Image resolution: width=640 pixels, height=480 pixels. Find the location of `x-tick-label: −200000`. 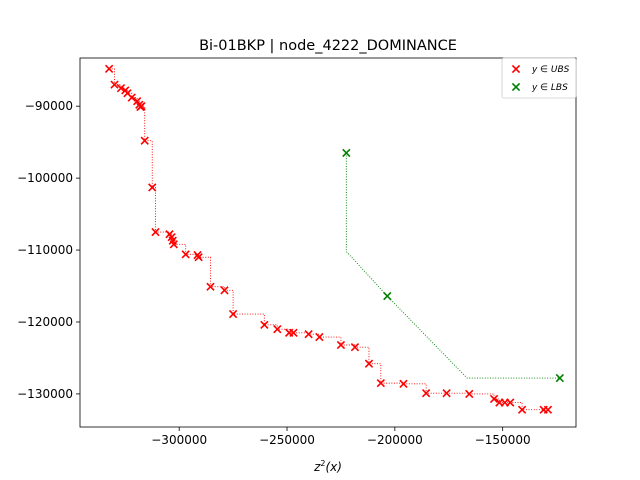

x-tick-label: −200000 is located at coordinates (395, 440).